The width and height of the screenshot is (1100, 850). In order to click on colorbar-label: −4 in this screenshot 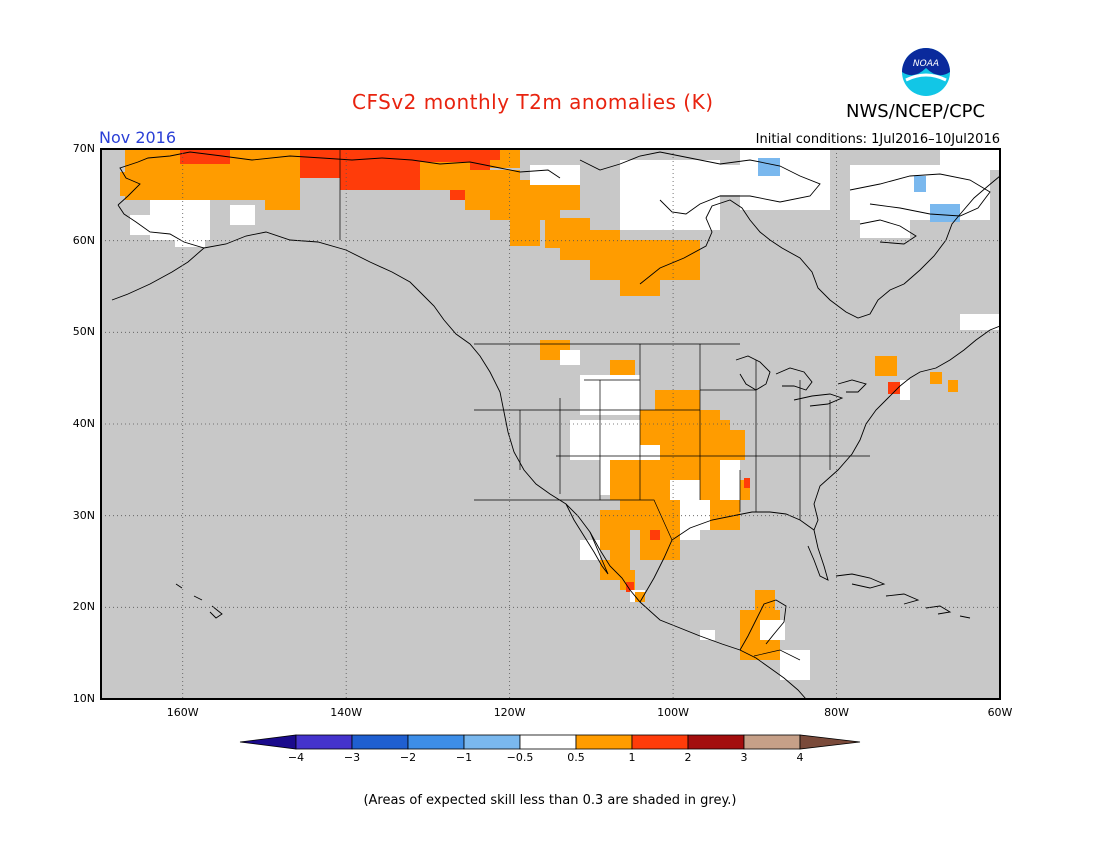, I will do `click(296, 757)`.